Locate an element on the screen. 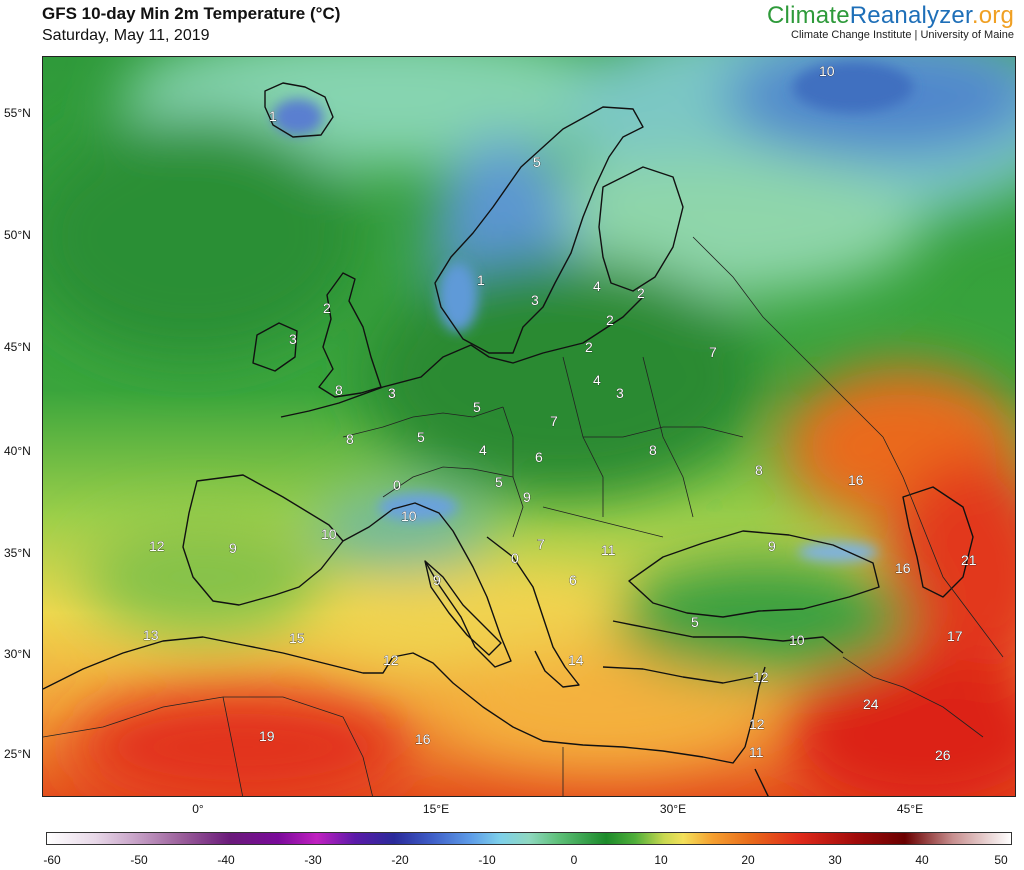  value-label: 24 is located at coordinates (871, 704).